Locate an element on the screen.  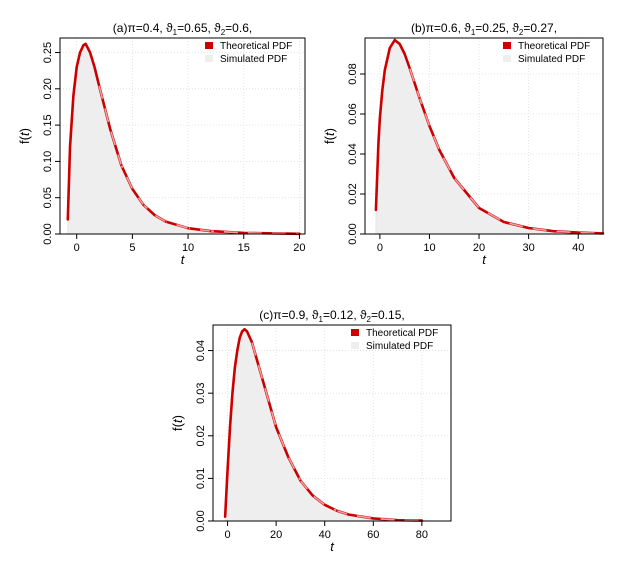
x-tick-label: 60 is located at coordinates (373, 535).